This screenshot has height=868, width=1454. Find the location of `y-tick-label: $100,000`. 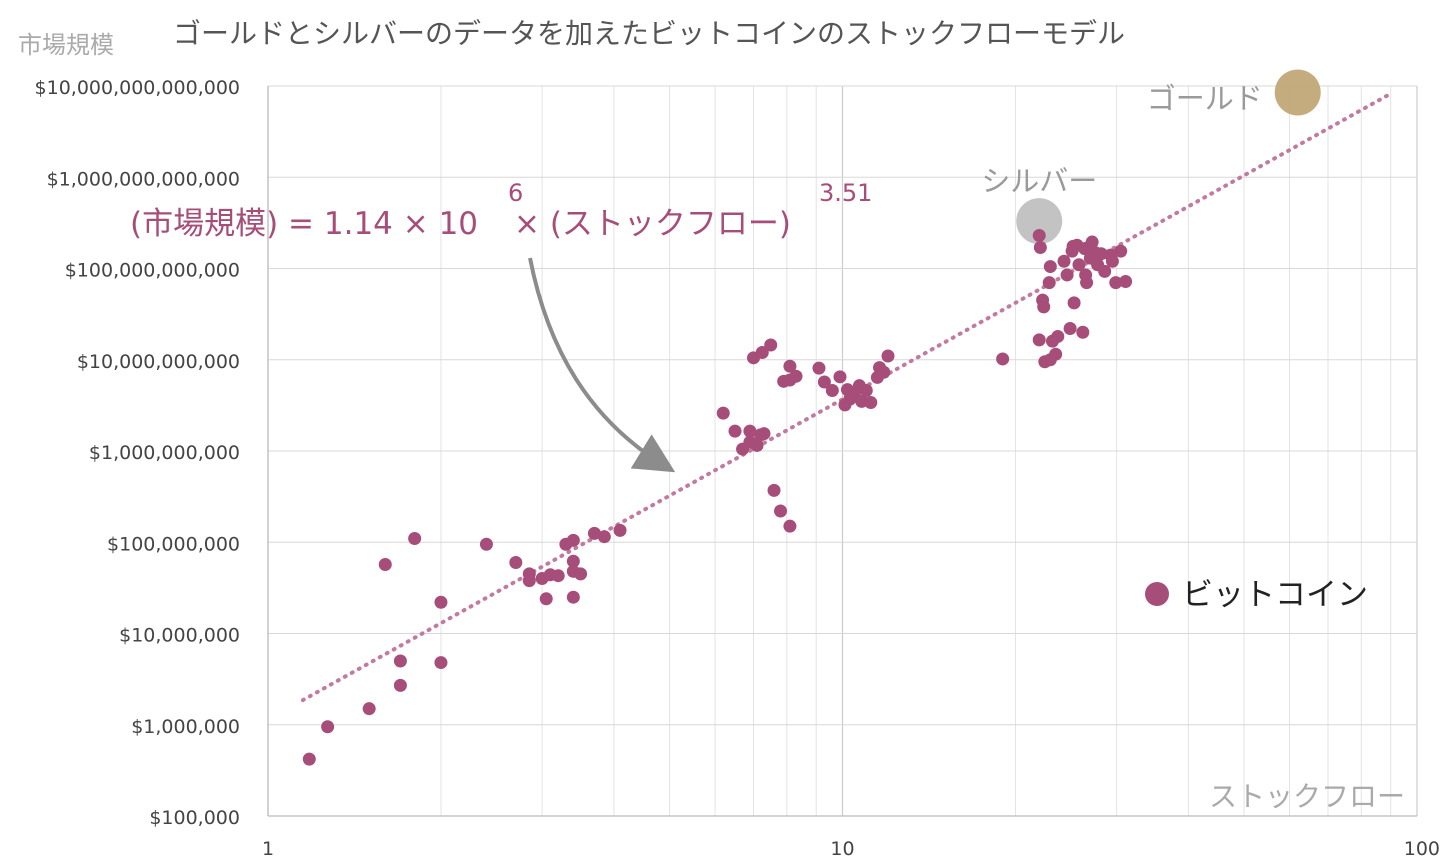

y-tick-label: $100,000 is located at coordinates (194, 818).